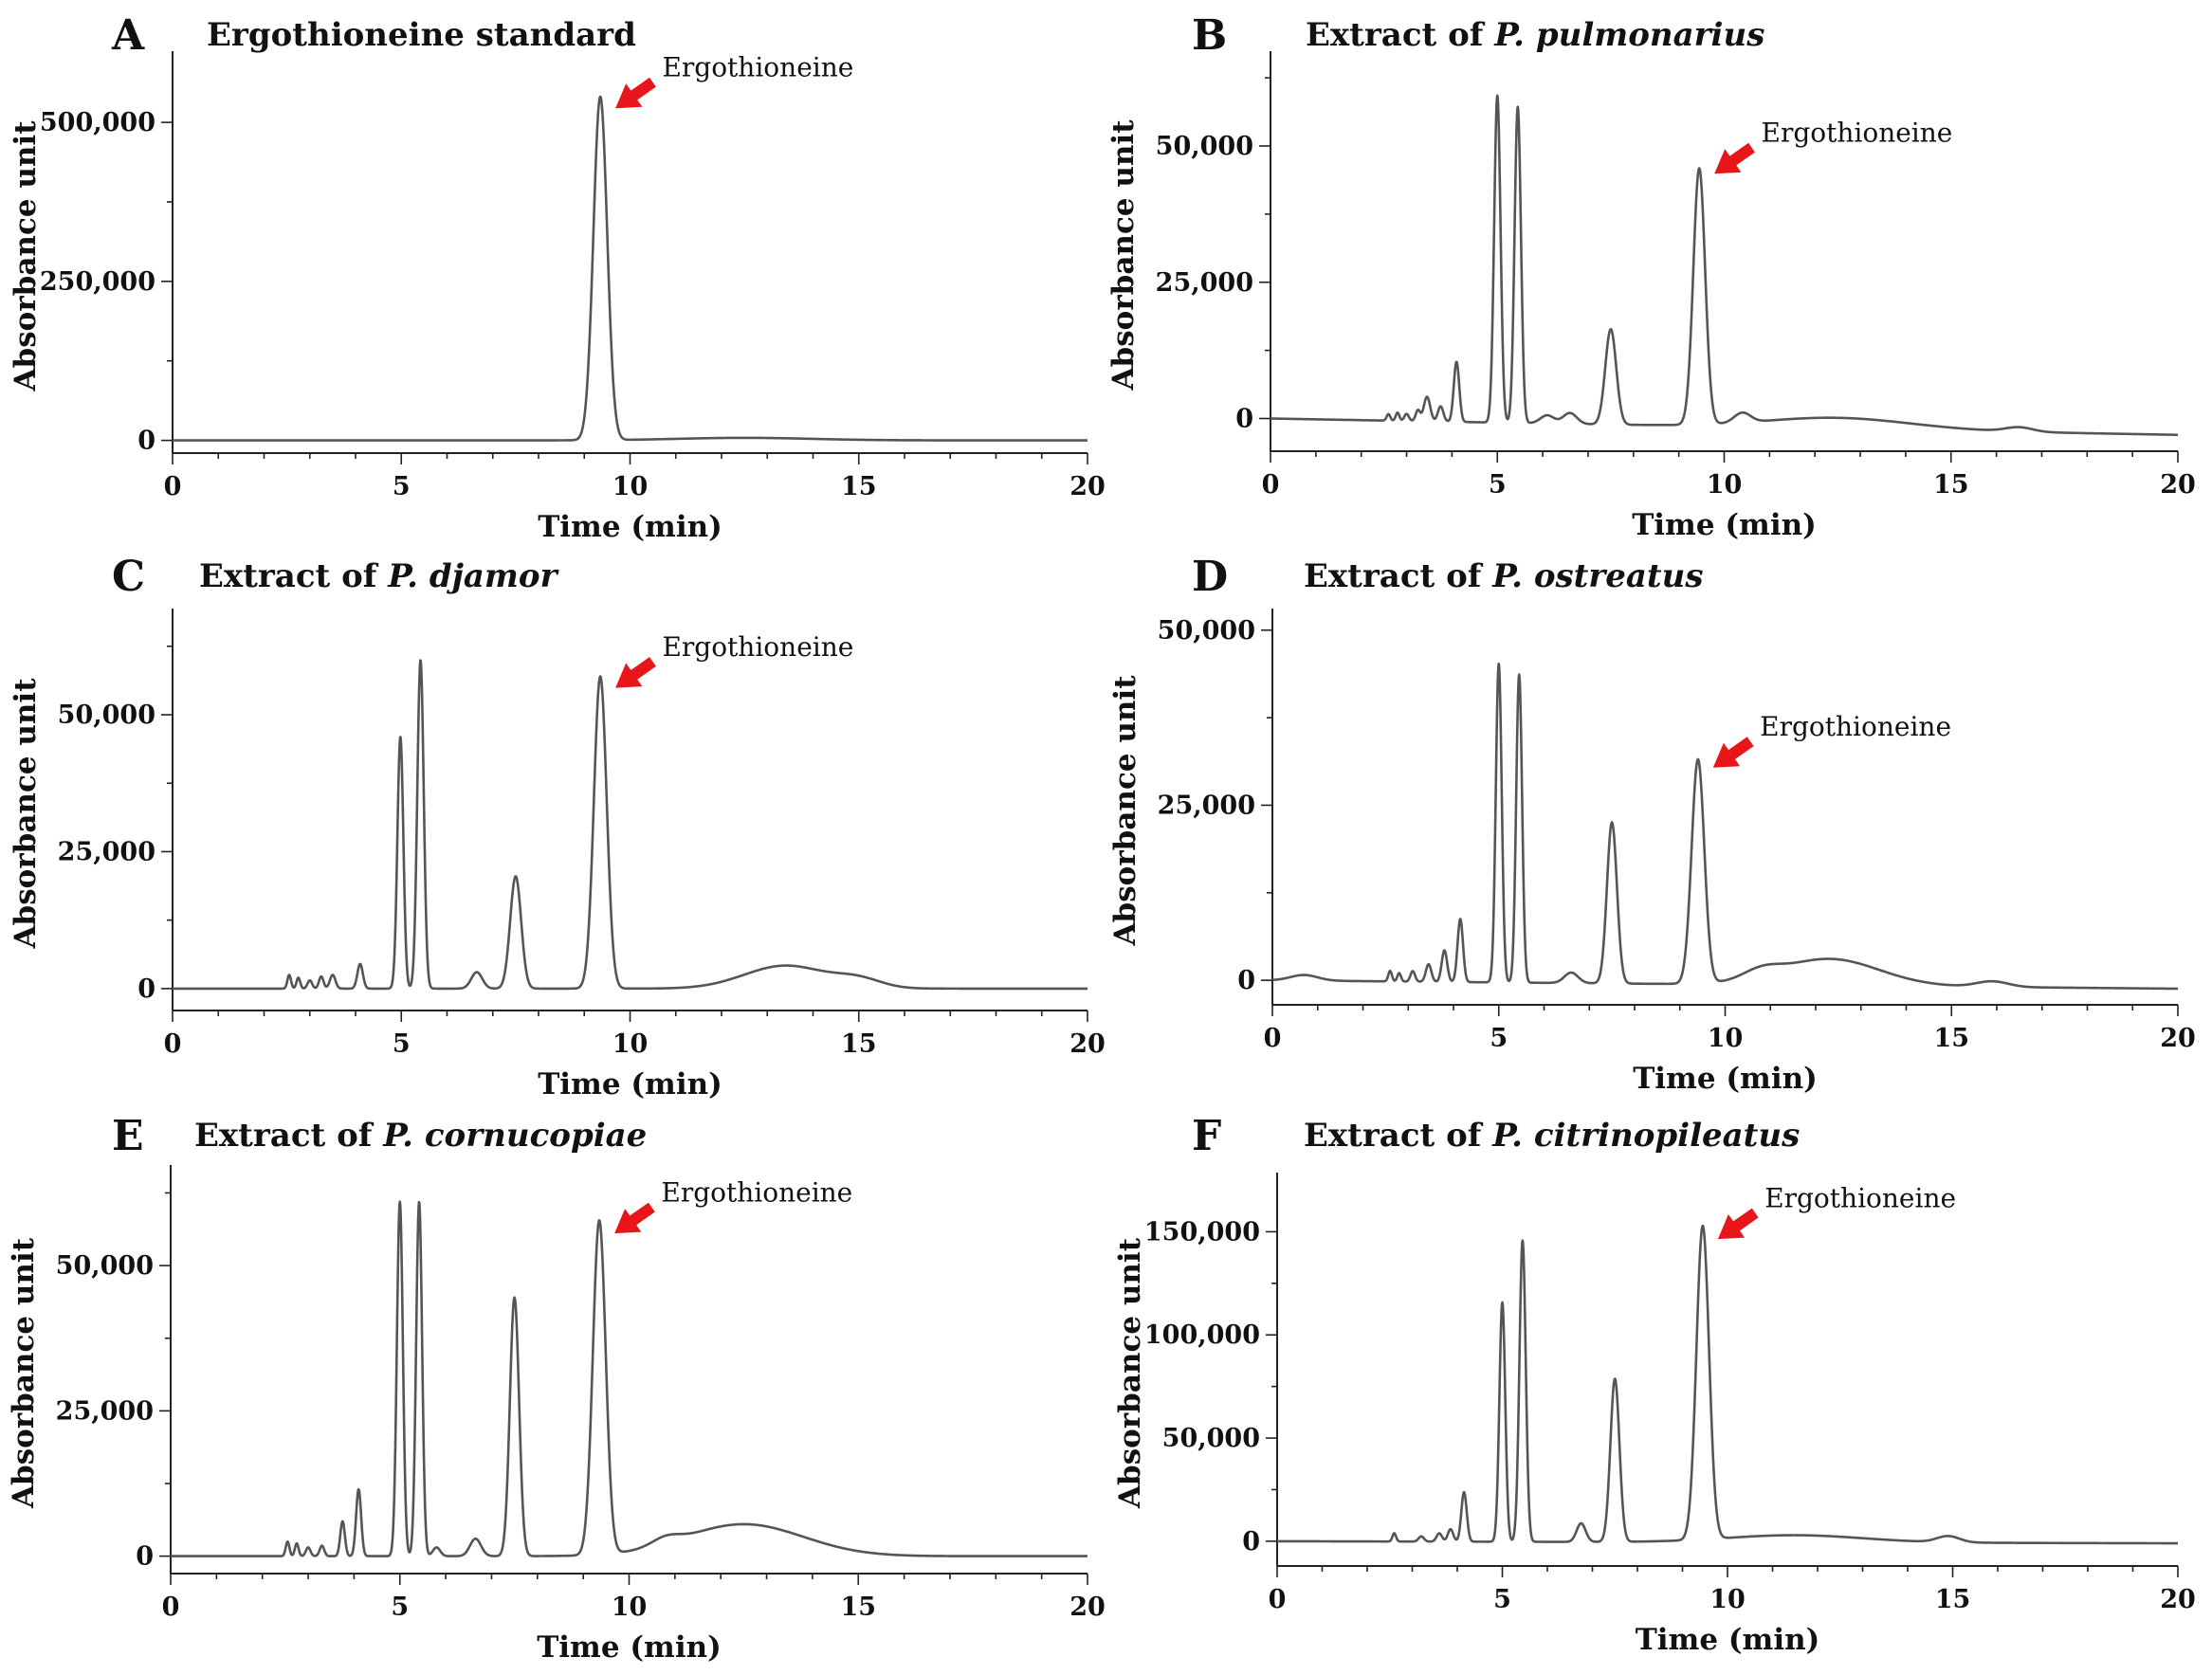 This screenshot has width=2212, height=1675. What do you see at coordinates (514, 1136) in the screenshot?
I see `panel-title-species: P. cornucopiae` at bounding box center [514, 1136].